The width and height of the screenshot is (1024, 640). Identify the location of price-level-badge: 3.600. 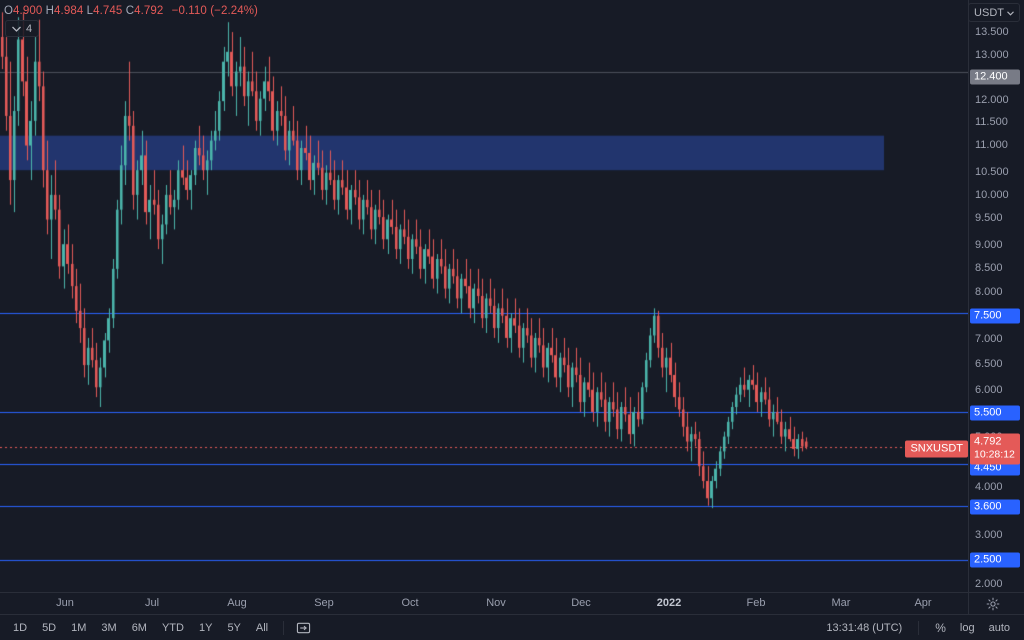
(995, 507).